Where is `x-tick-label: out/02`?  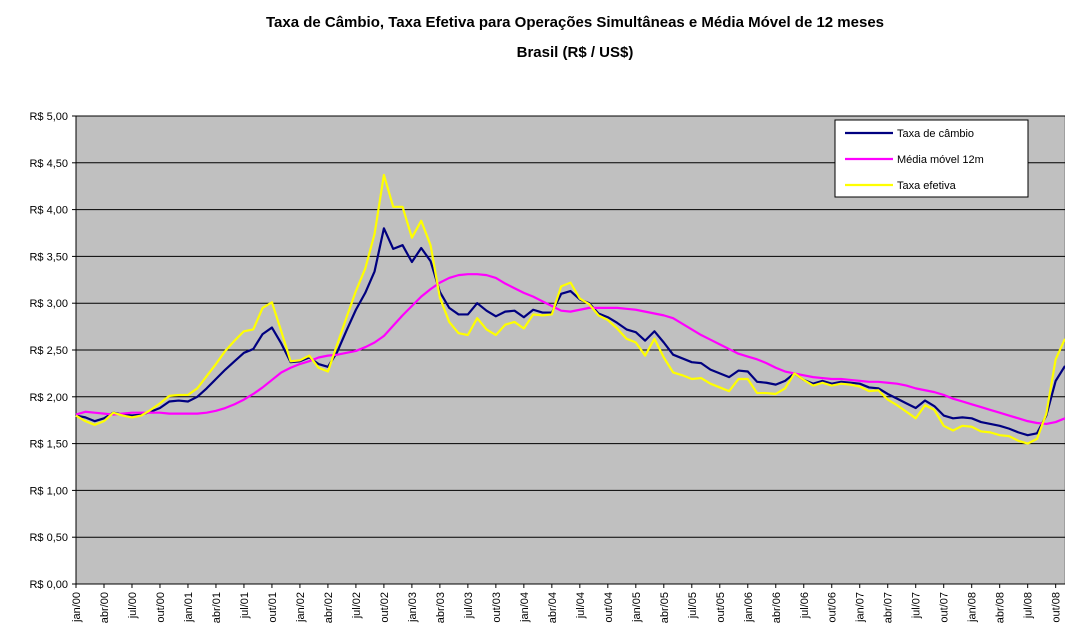
x-tick-label: out/02 is located at coordinates (385, 607).